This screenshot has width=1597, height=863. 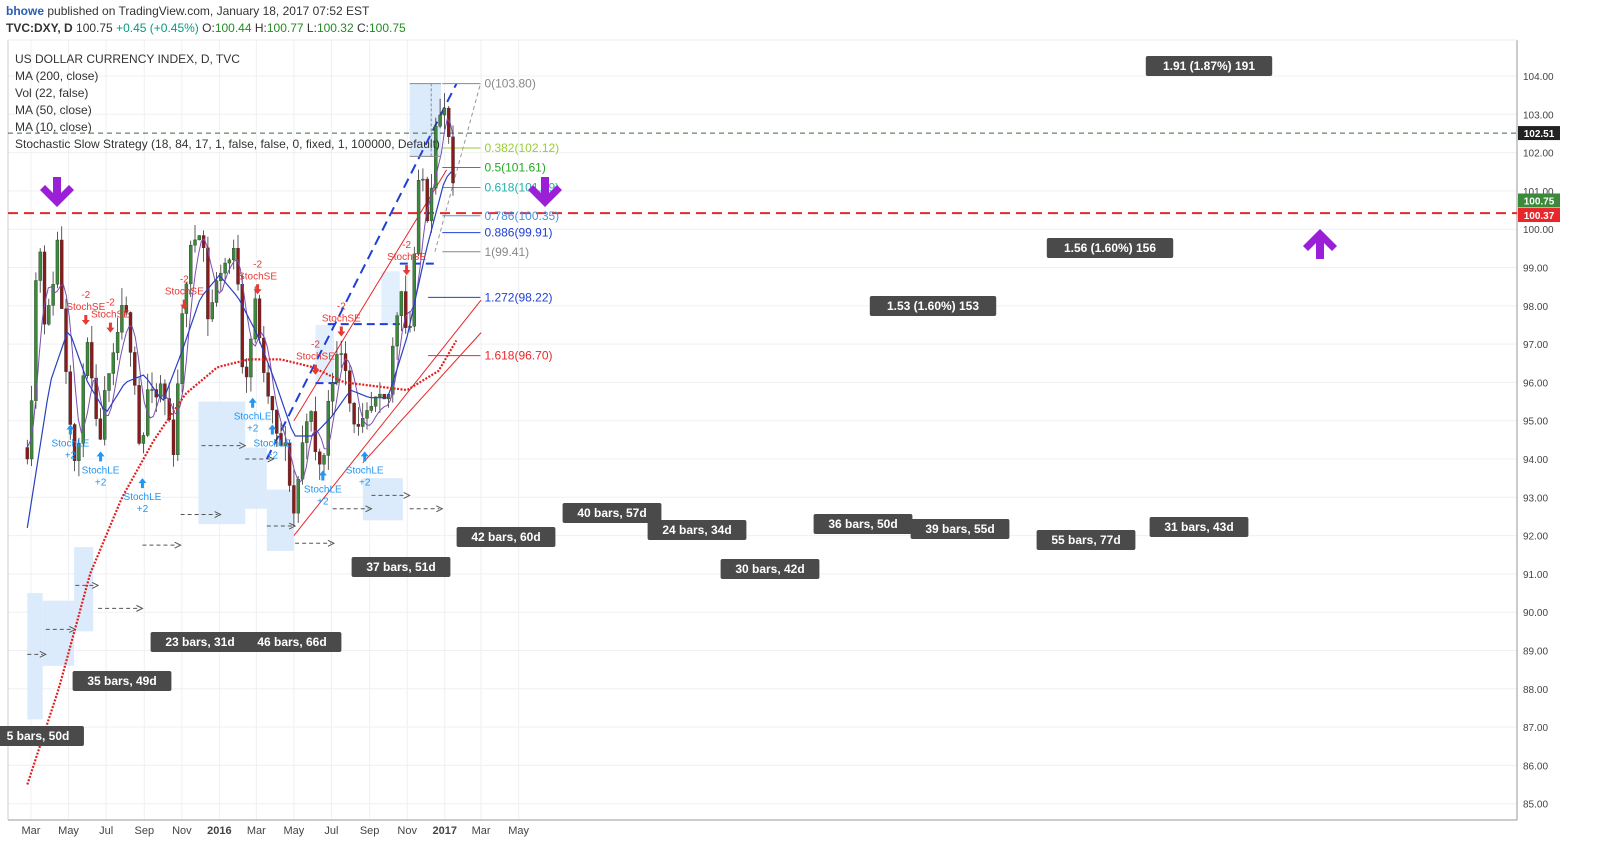 I want to click on measure-label: 1.56 (1.60%) 156, so click(x=1110, y=248).